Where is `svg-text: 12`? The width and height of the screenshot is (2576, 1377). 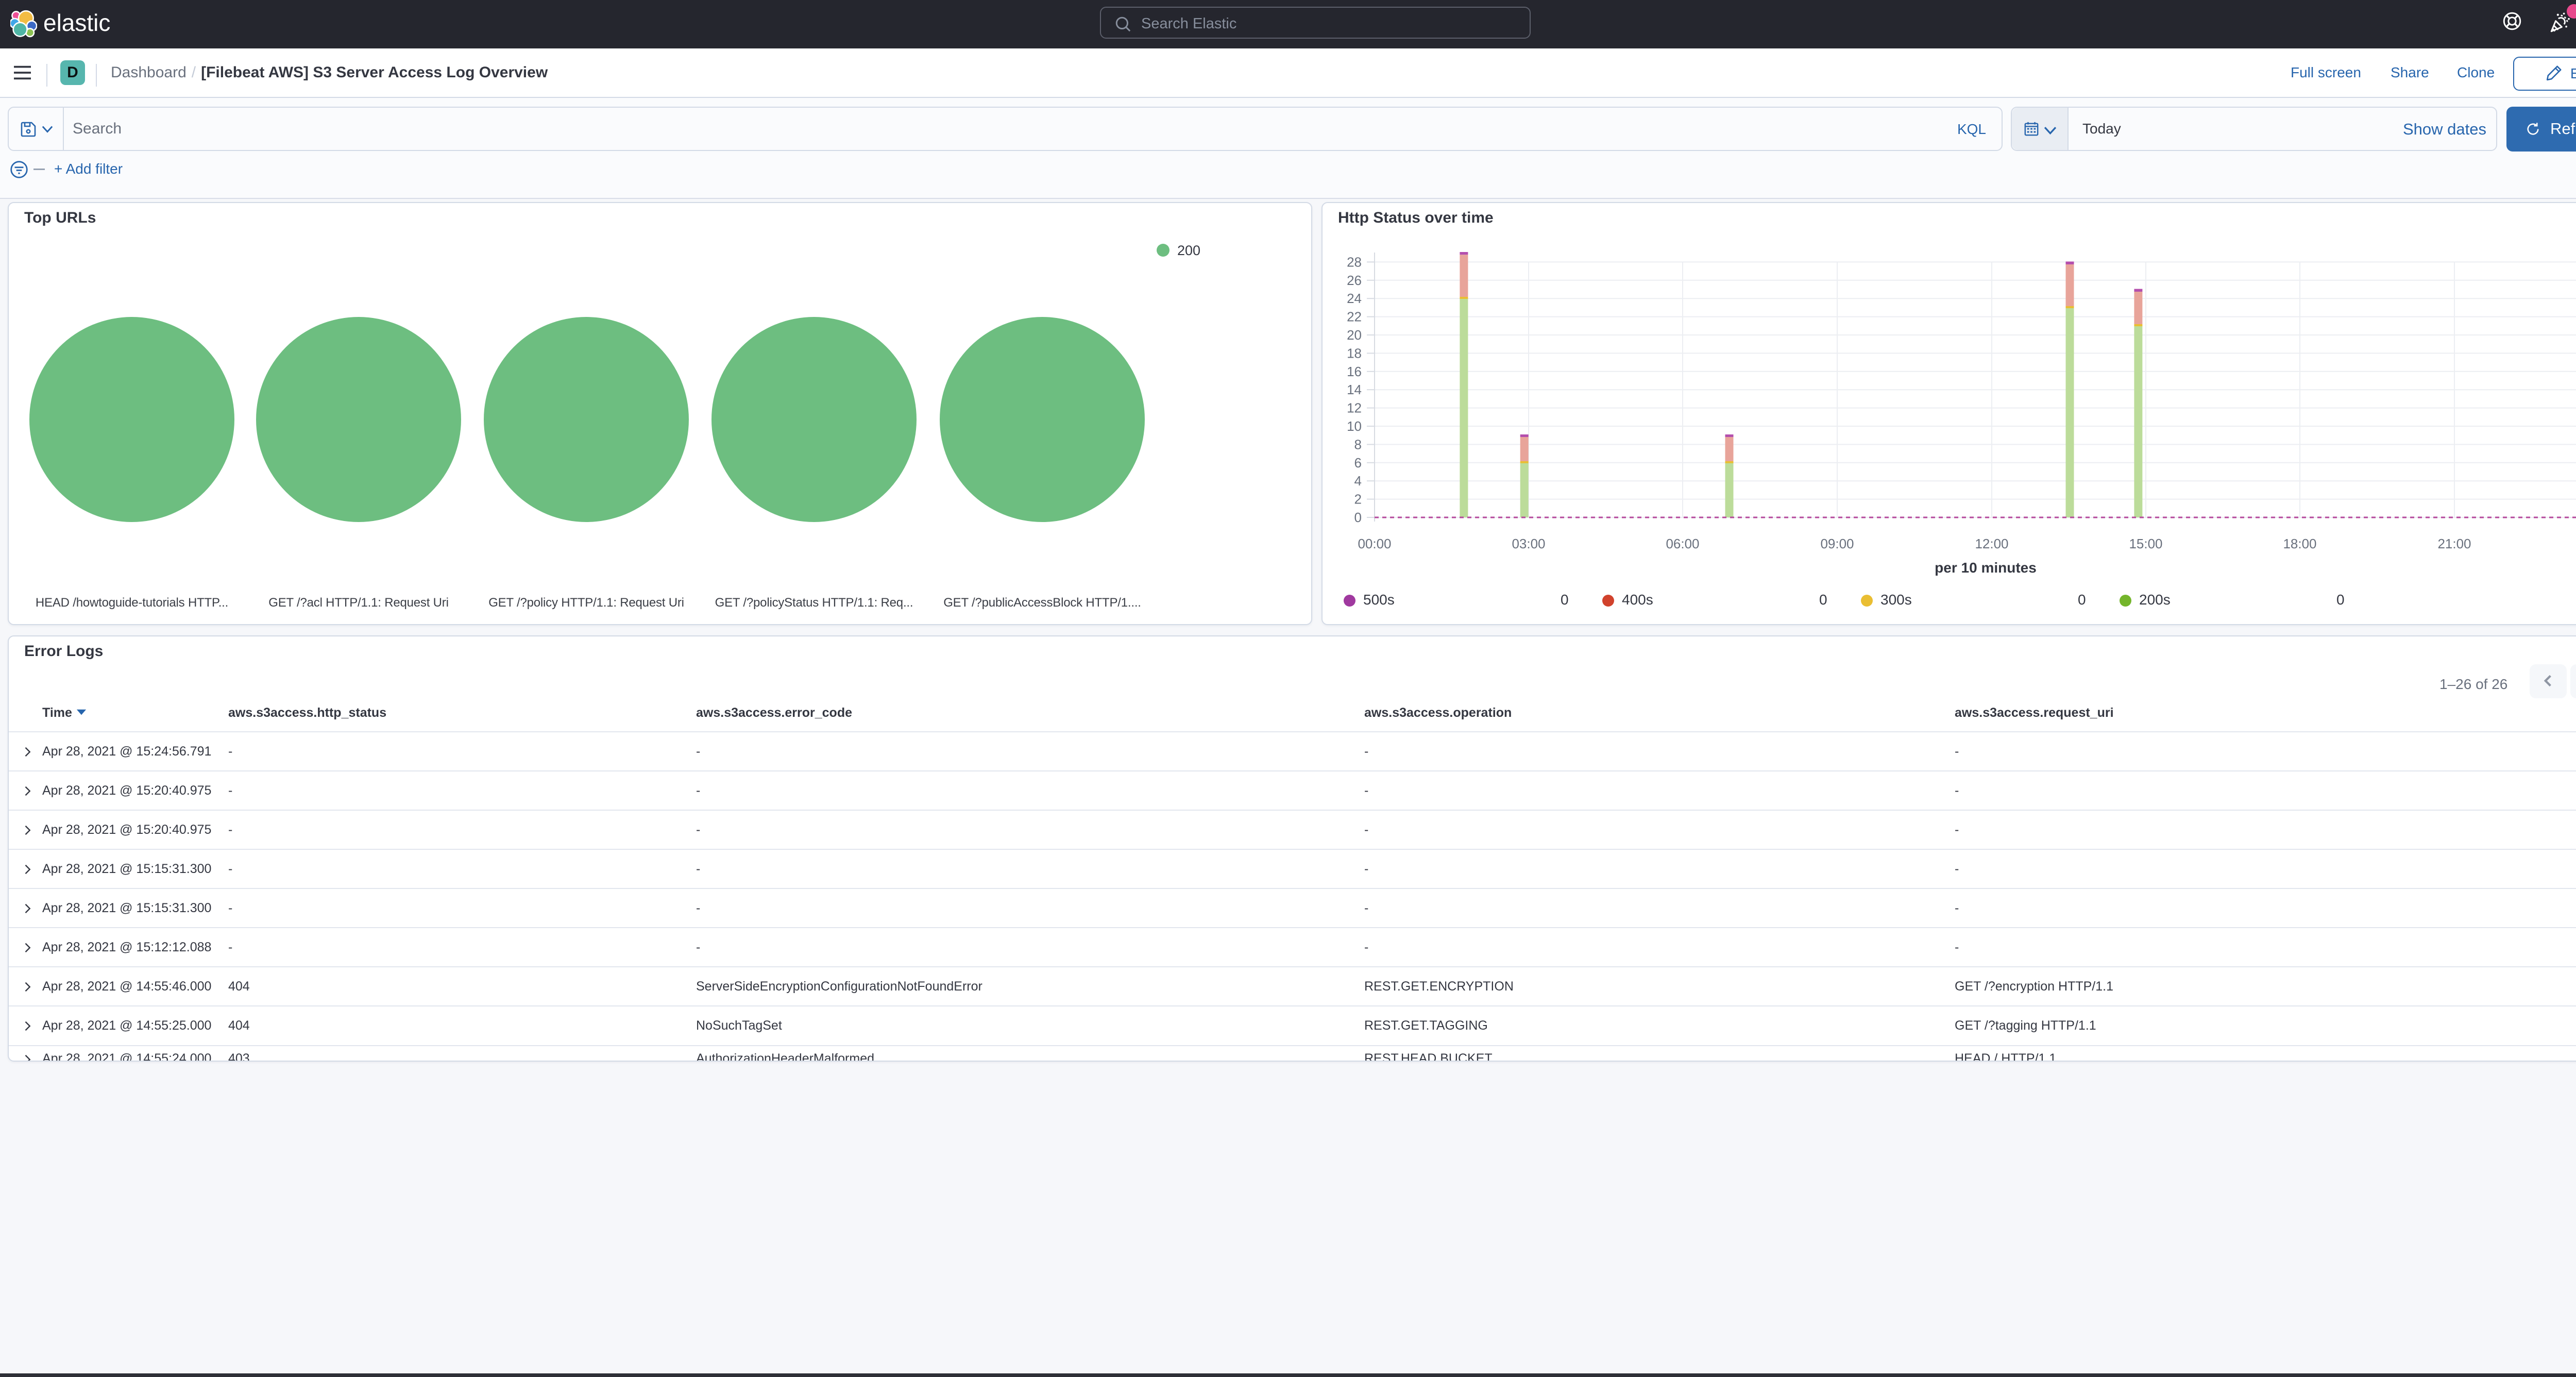 svg-text: 12 is located at coordinates (1354, 408).